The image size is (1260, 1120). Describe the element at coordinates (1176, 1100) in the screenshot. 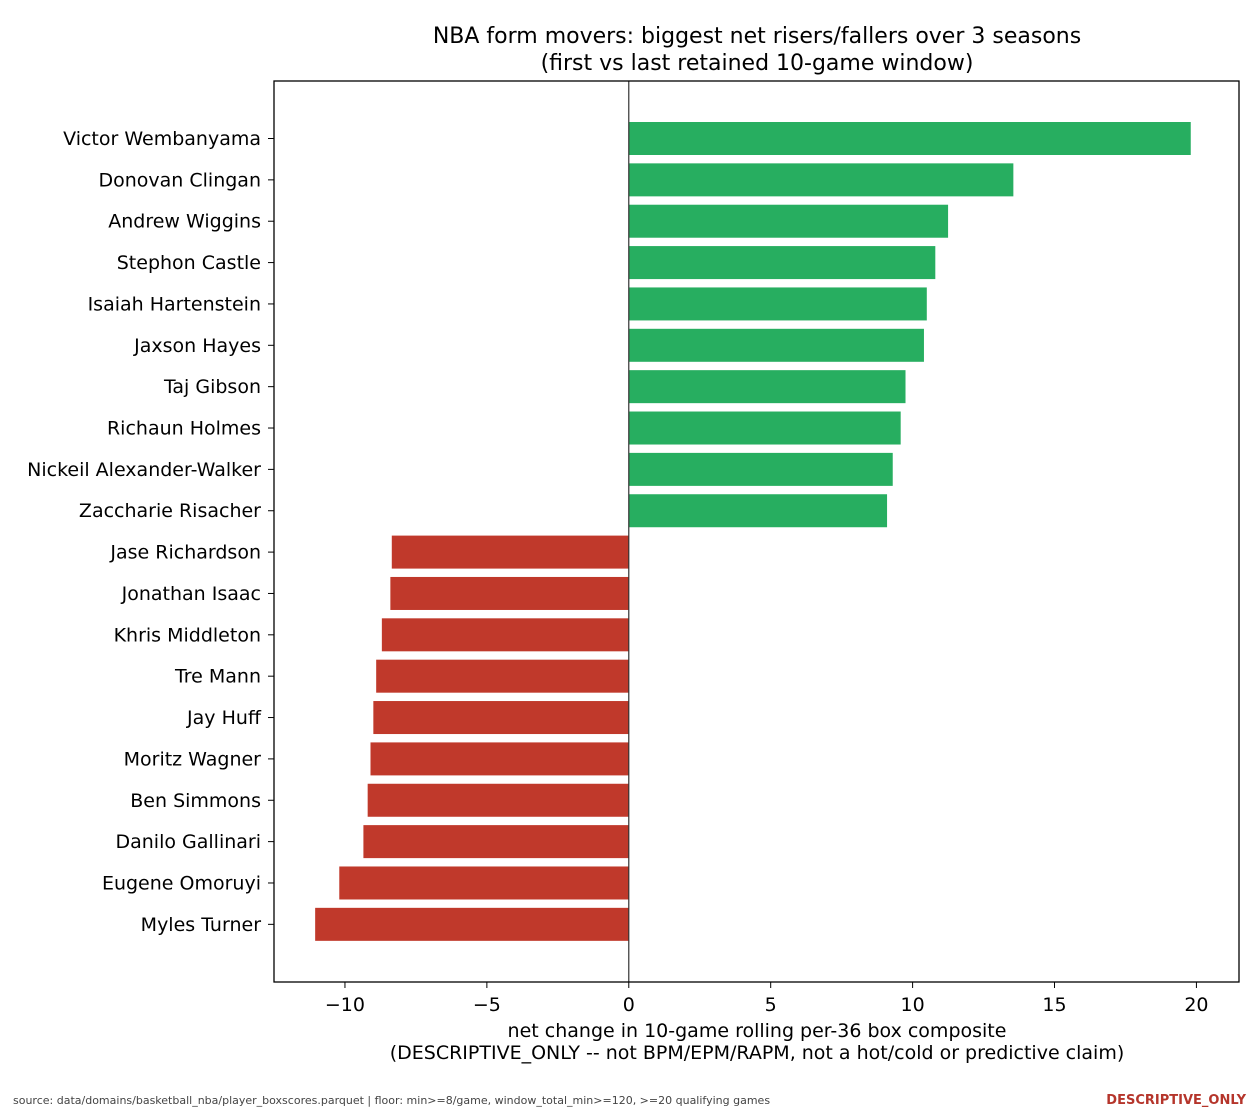

I see `descriptive-only-tag: DESCRIPTIVE_ONLY` at that location.